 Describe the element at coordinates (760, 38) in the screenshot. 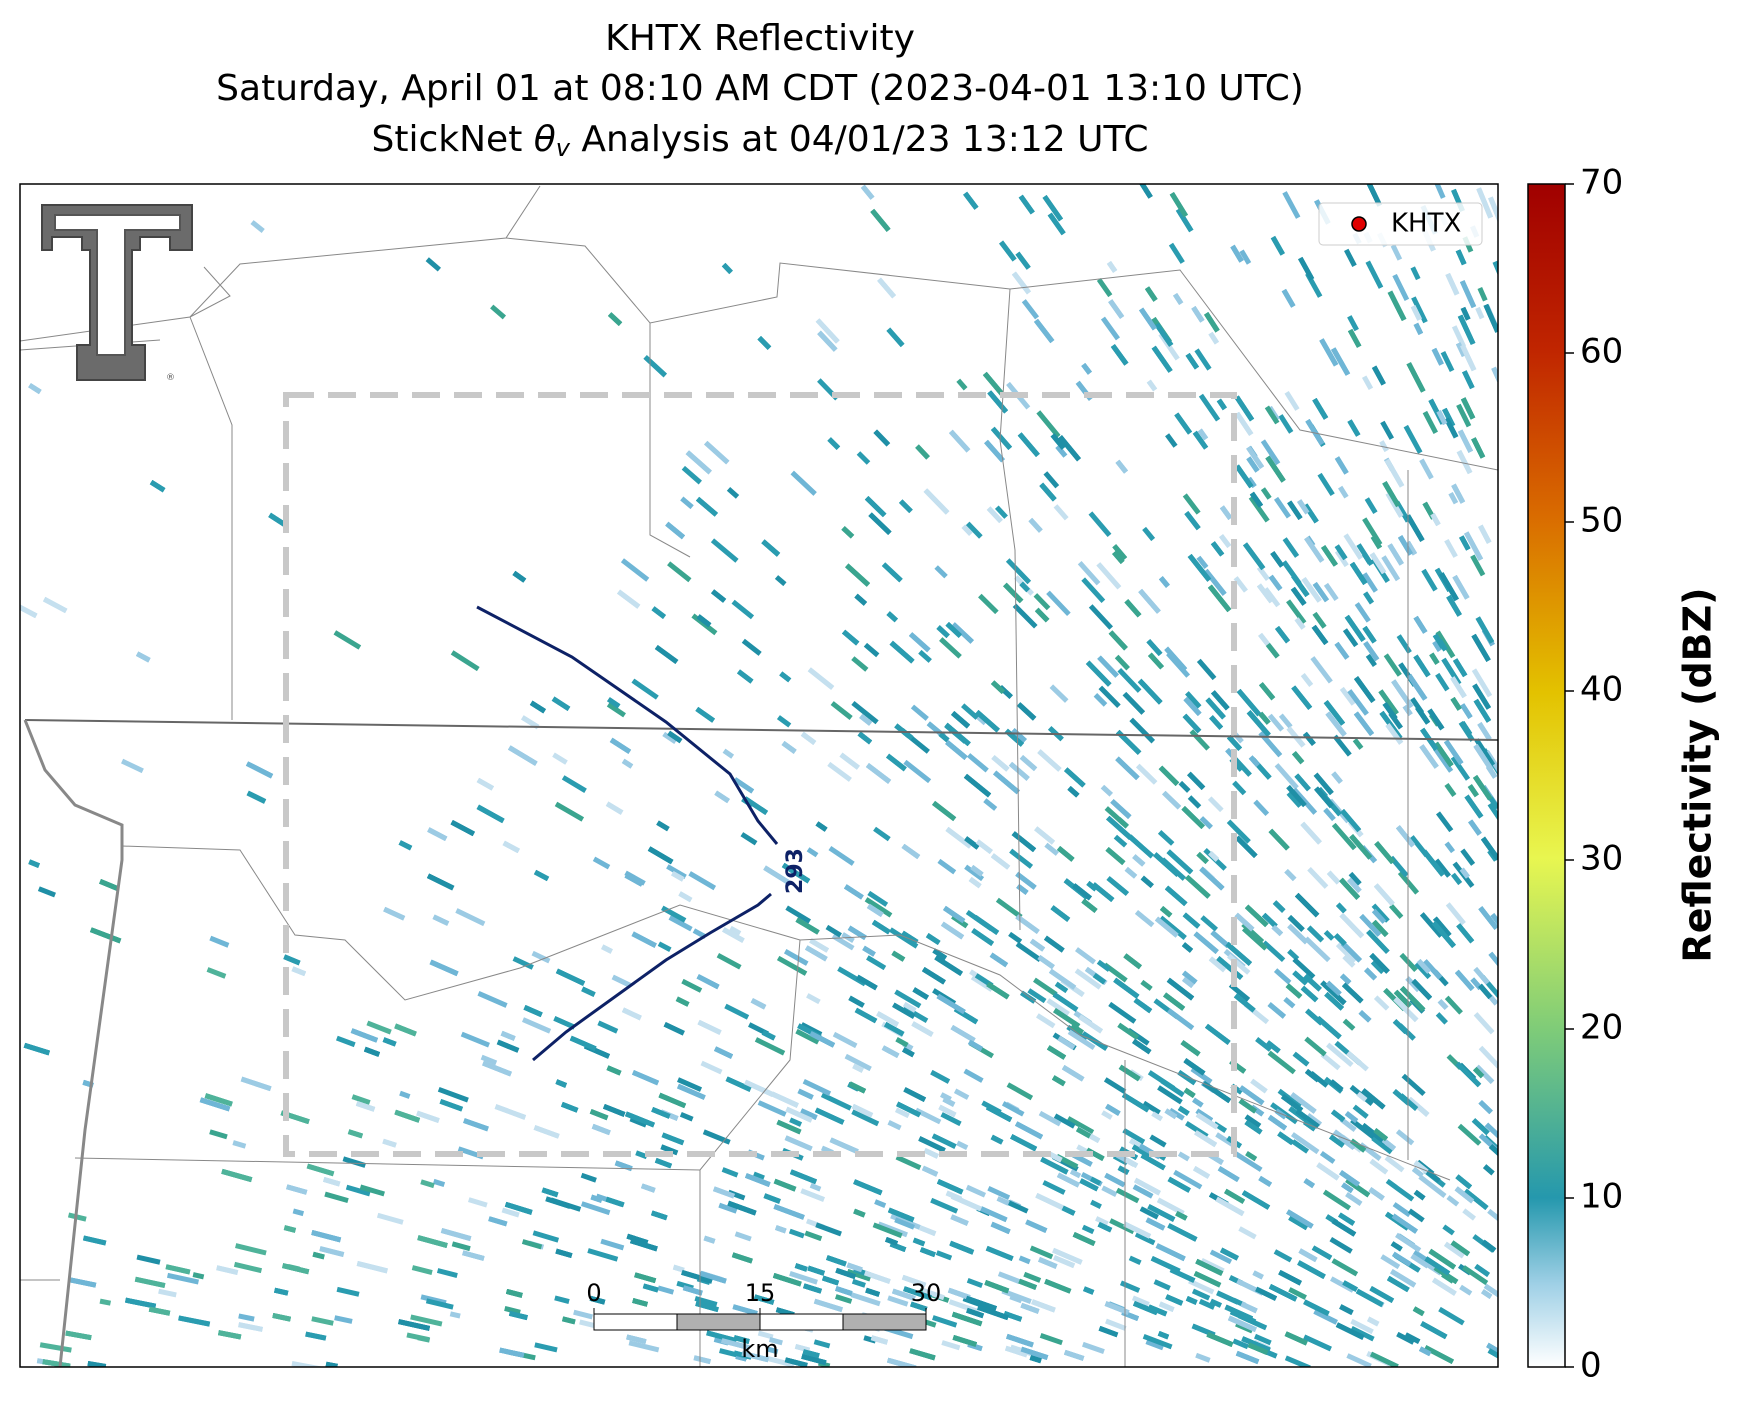

I see `title-line: KHTX Reflectivity` at that location.